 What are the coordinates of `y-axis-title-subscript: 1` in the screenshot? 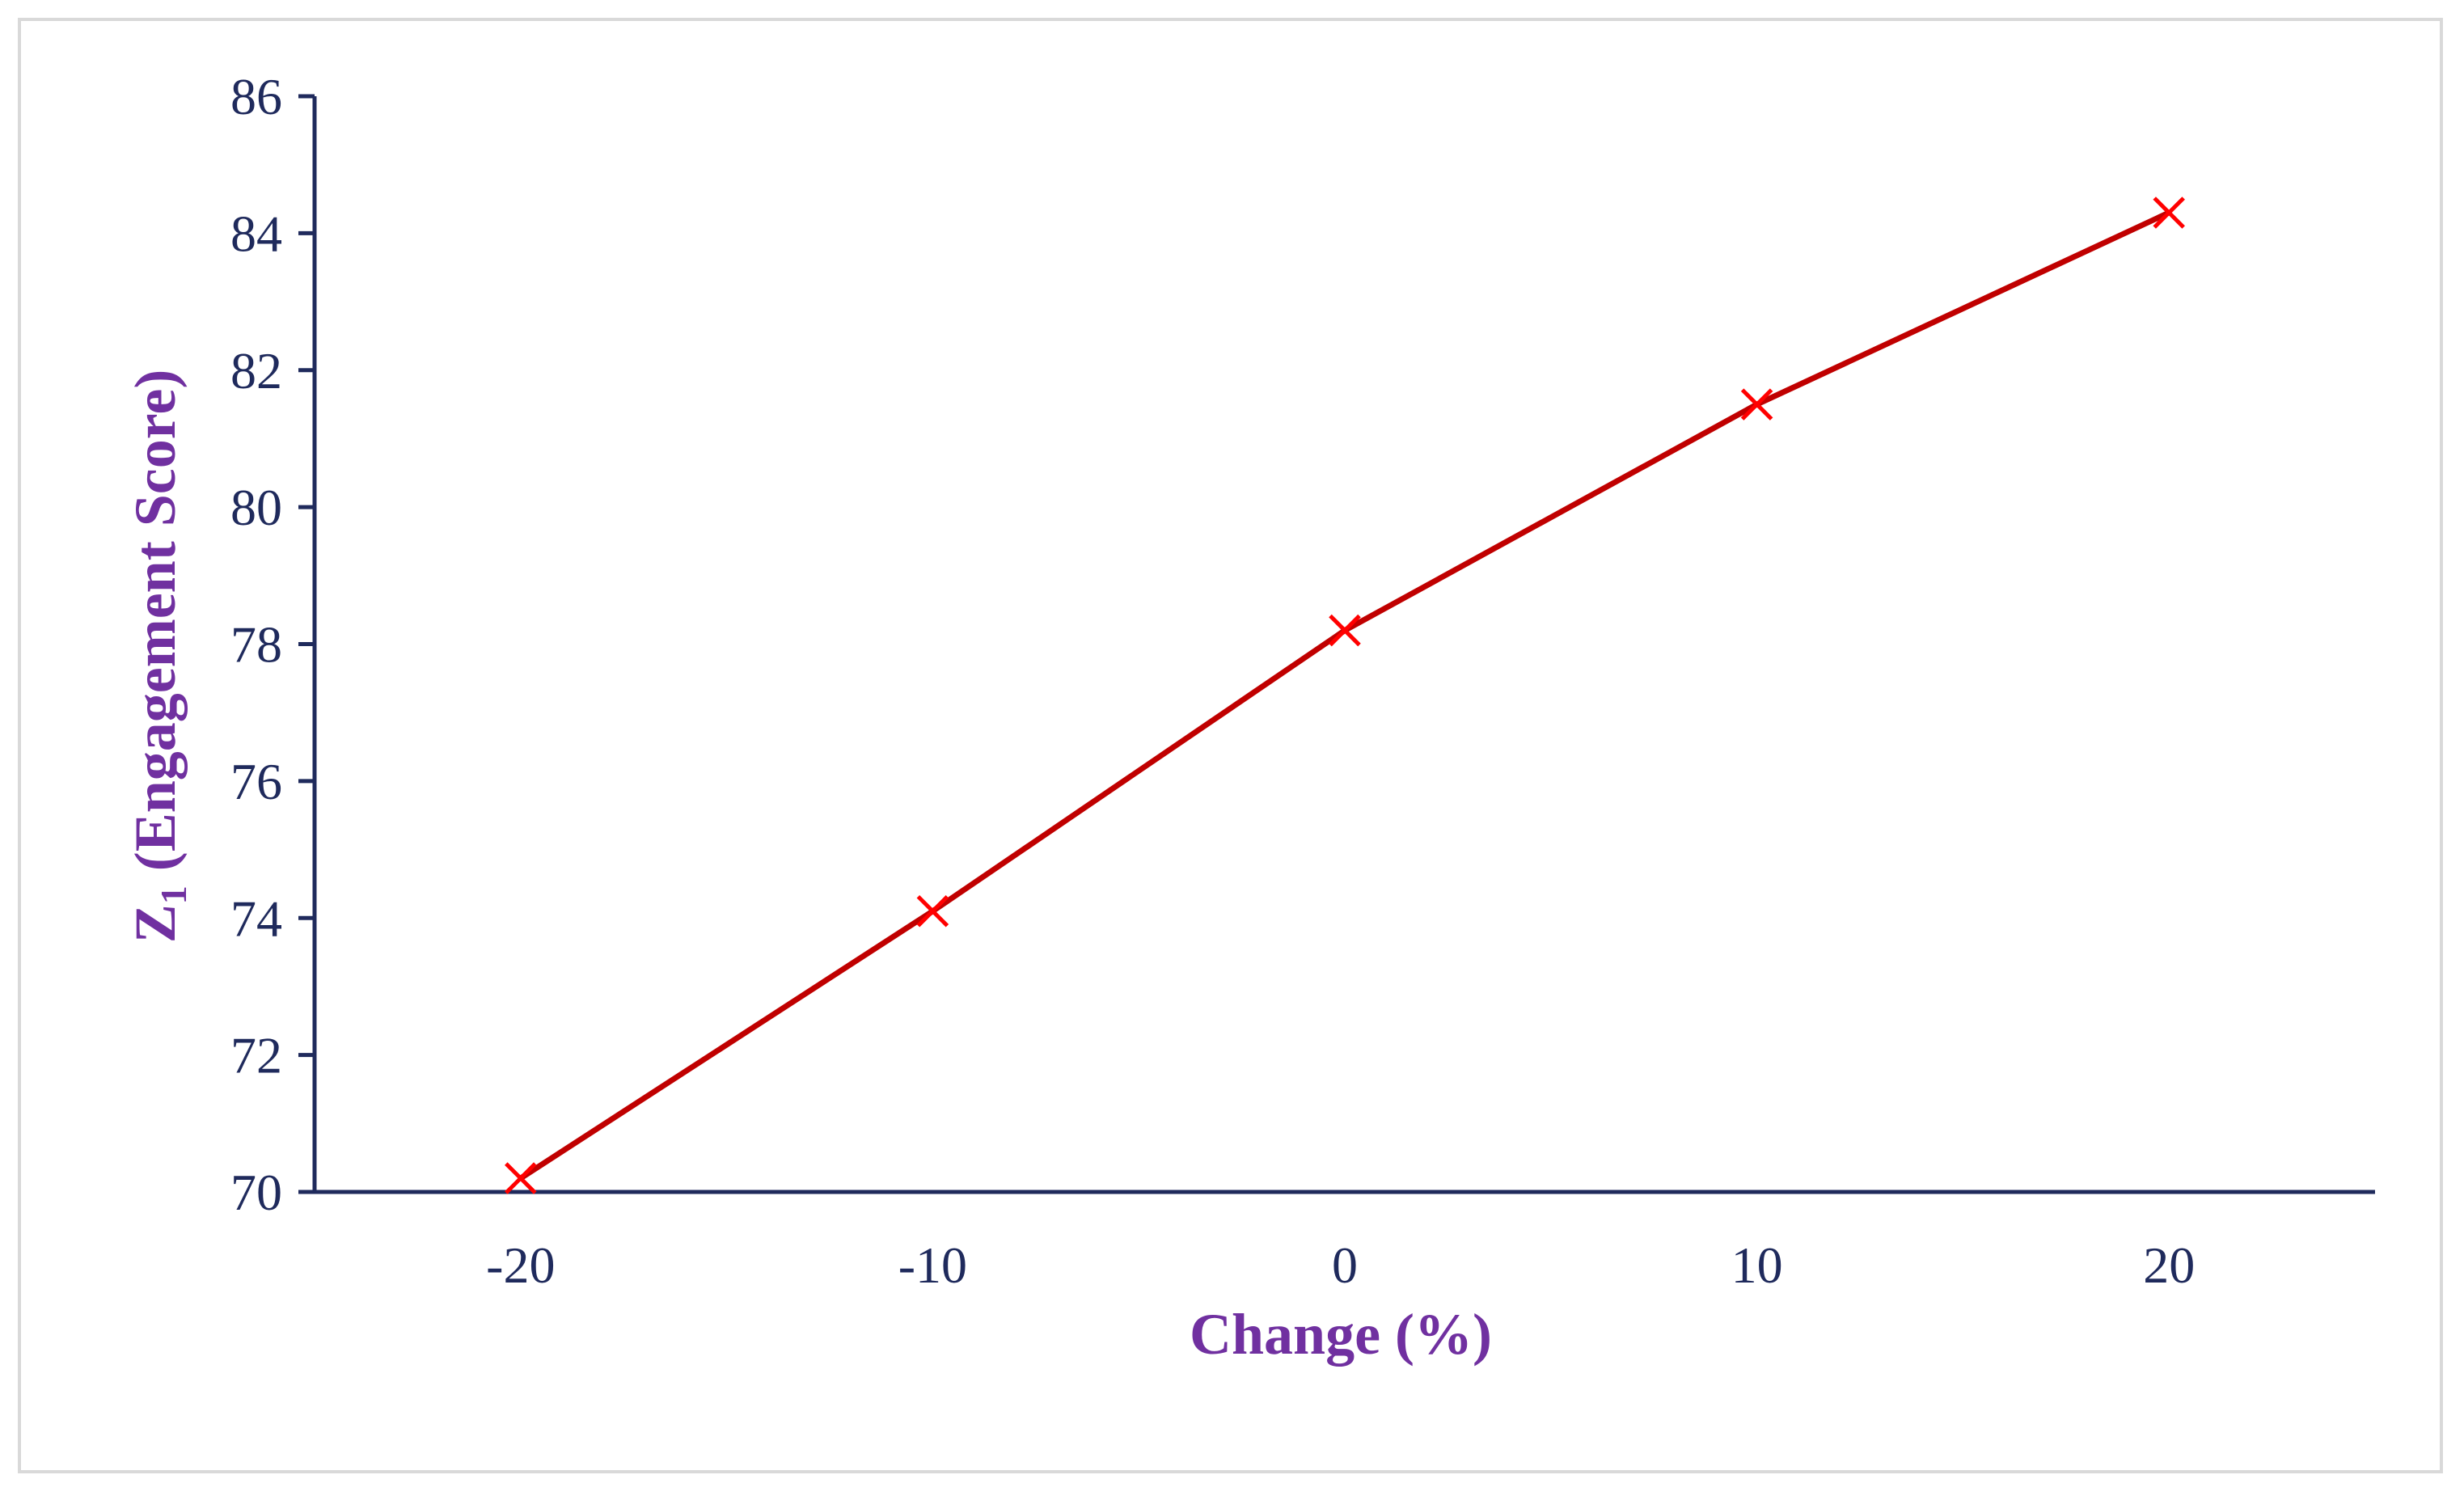 It's located at (173, 894).